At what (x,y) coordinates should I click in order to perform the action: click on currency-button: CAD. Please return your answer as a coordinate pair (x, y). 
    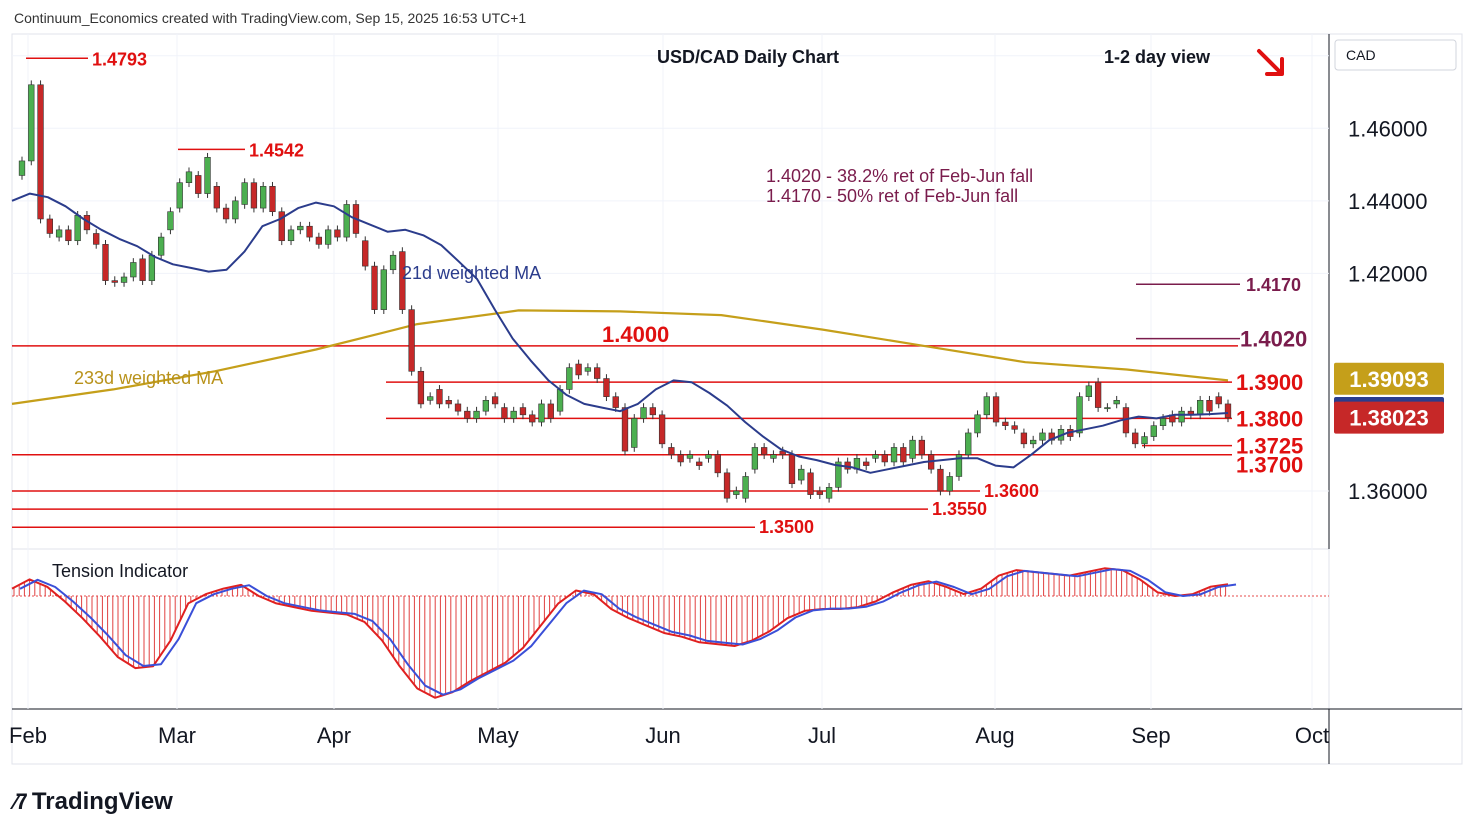
    Looking at the image, I should click on (1395, 55).